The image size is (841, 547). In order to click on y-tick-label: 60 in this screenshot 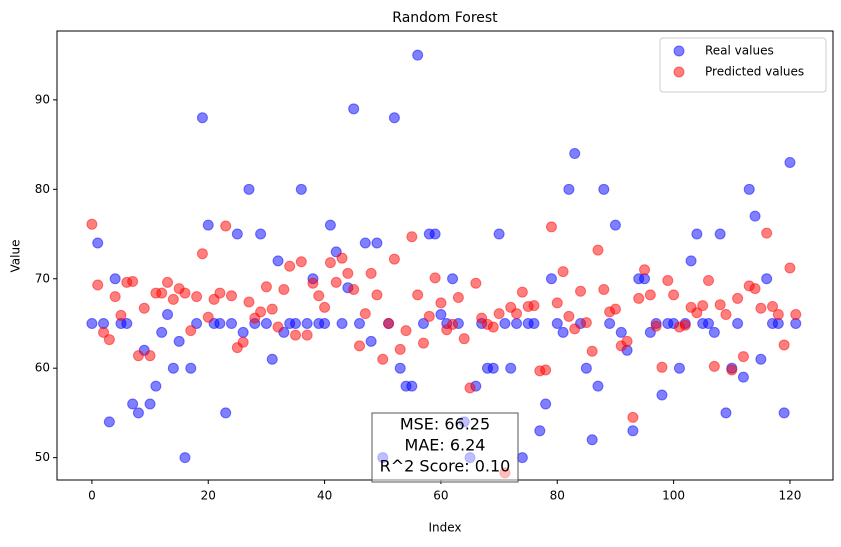, I will do `click(42, 368)`.